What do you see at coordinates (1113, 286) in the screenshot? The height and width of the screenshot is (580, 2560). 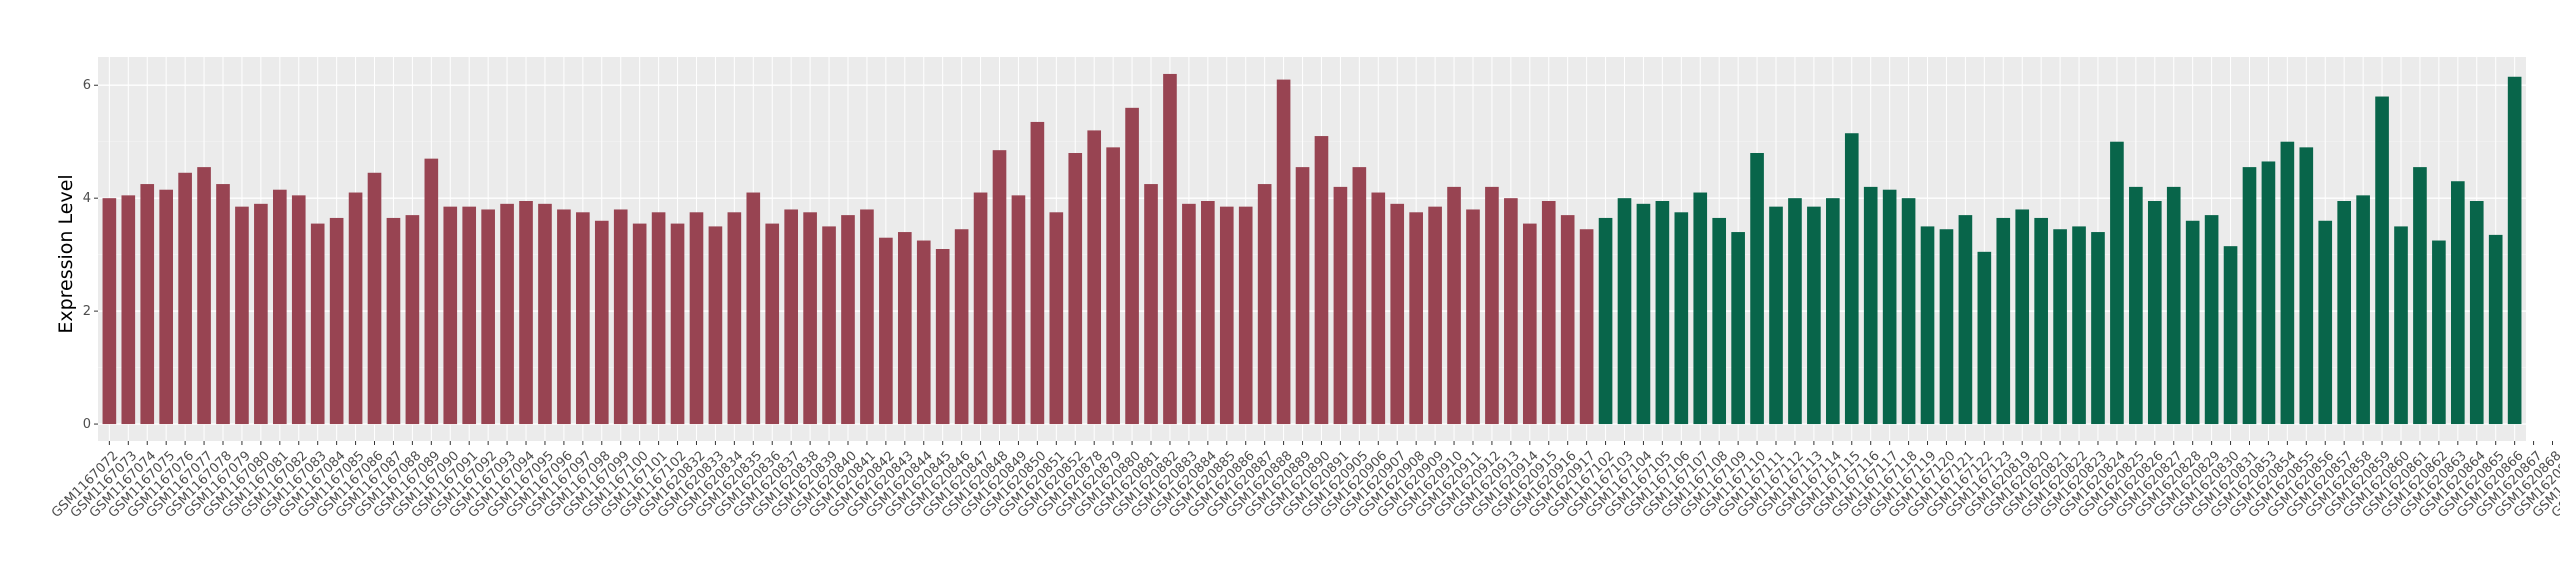 I see `bar-GSM1620879` at bounding box center [1113, 286].